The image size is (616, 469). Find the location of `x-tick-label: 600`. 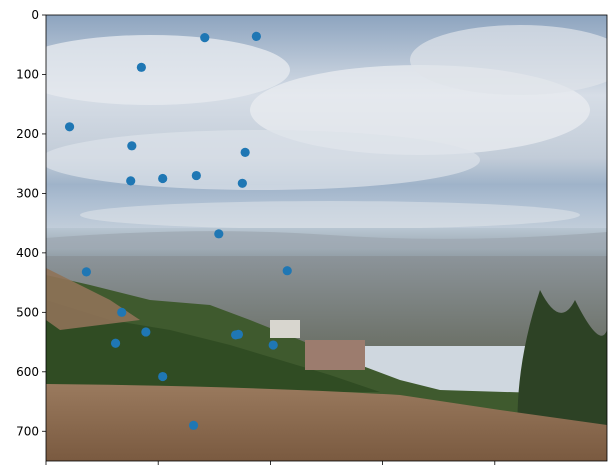

x-tick-label: 600 is located at coordinates (382, 468).